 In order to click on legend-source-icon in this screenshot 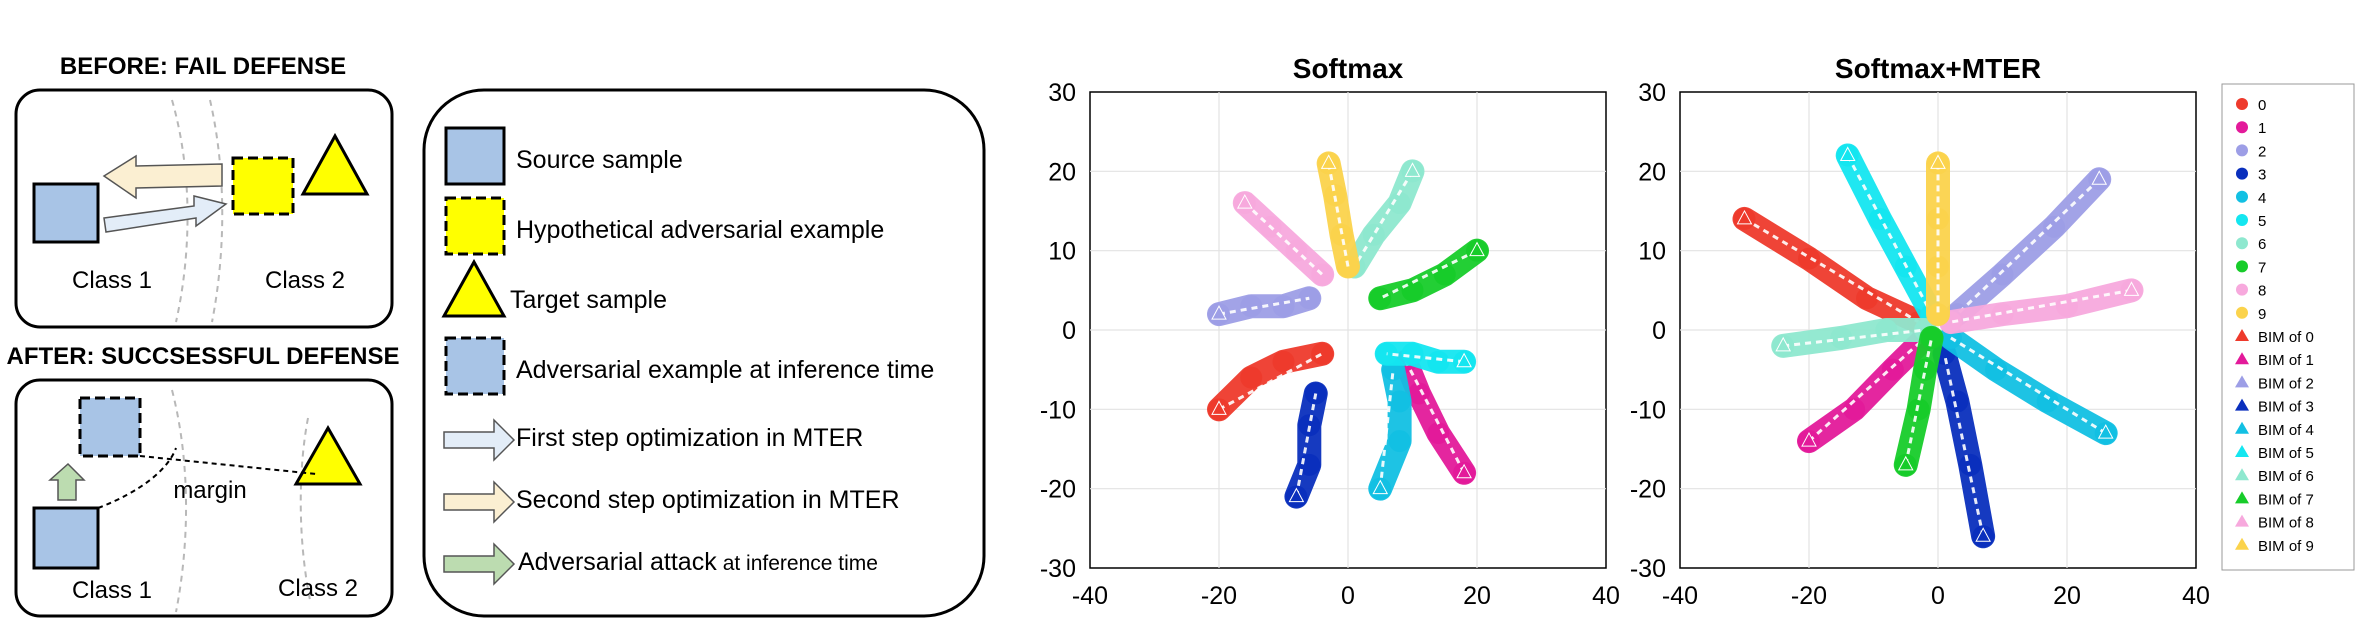, I will do `click(475, 156)`.